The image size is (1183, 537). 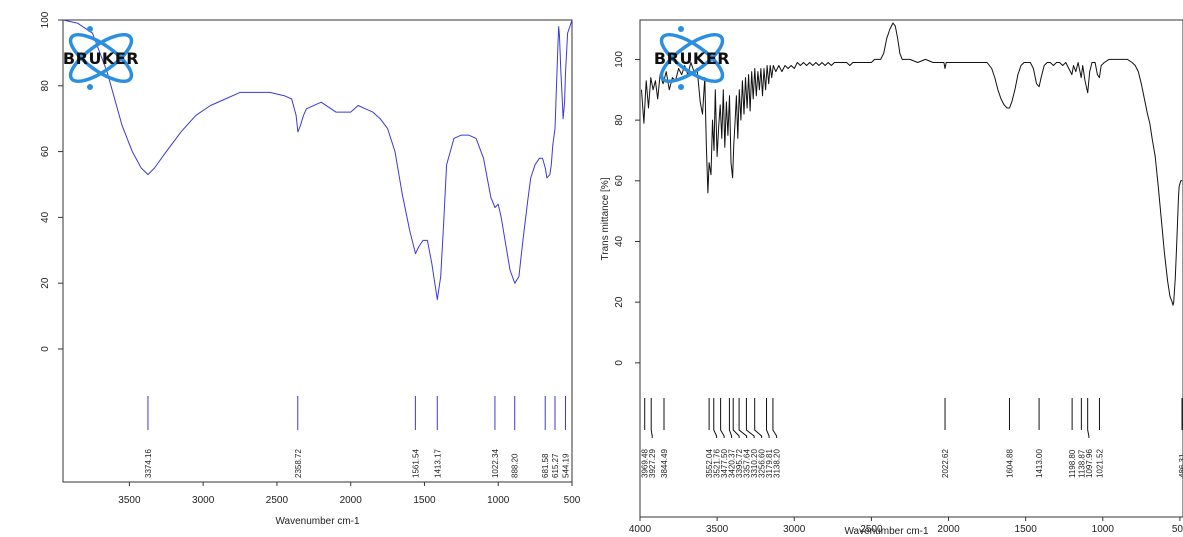 I want to click on peak-label: 1413.00, so click(x=1039, y=463).